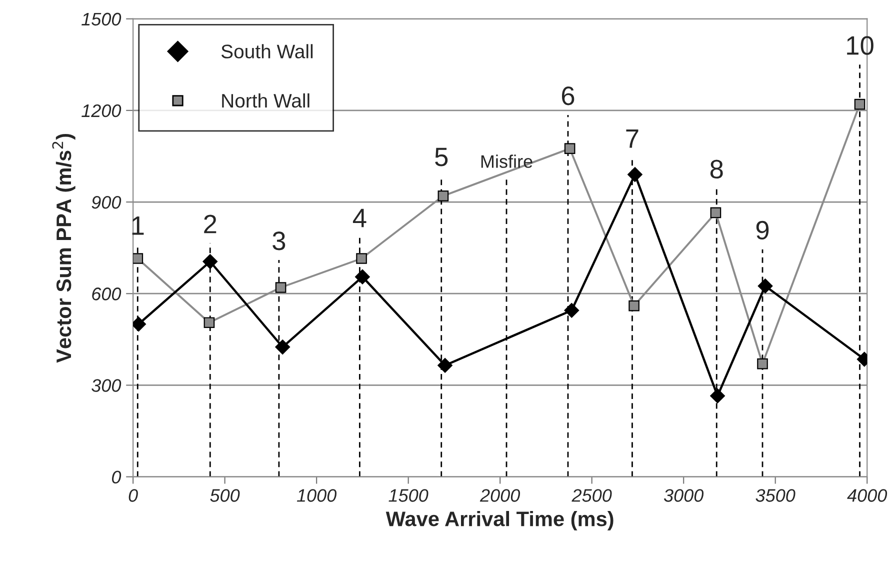  I want to click on x-tick-label: 3000, so click(684, 495).